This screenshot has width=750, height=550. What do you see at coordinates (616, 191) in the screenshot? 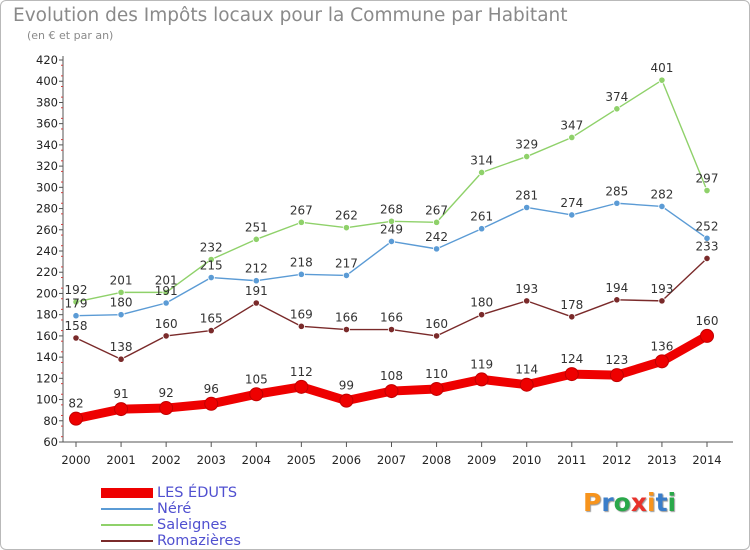
I see `data-label-nere: 285` at bounding box center [616, 191].